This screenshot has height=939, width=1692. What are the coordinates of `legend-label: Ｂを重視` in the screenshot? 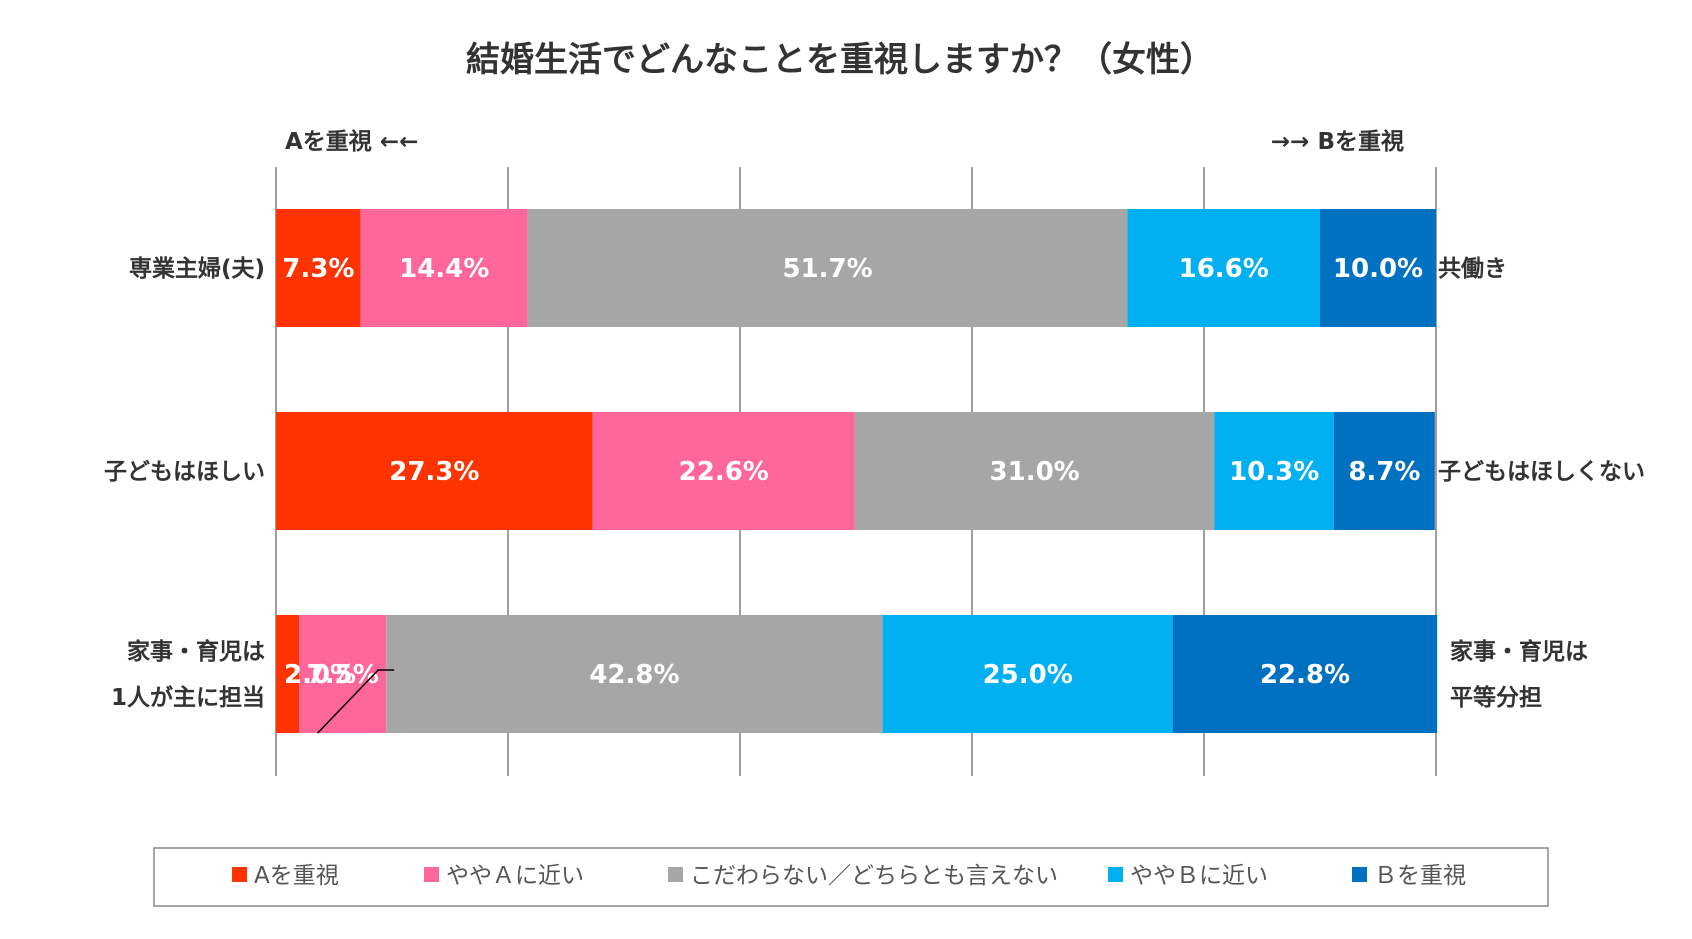 It's located at (1420, 876).